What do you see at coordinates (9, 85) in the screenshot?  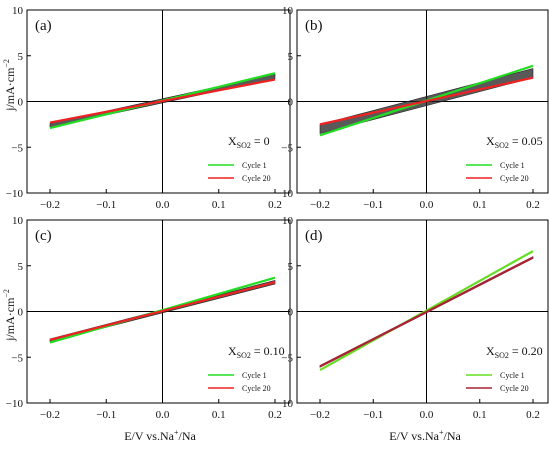 I see `y-axis-label-top: j/mA·cm−2` at bounding box center [9, 85].